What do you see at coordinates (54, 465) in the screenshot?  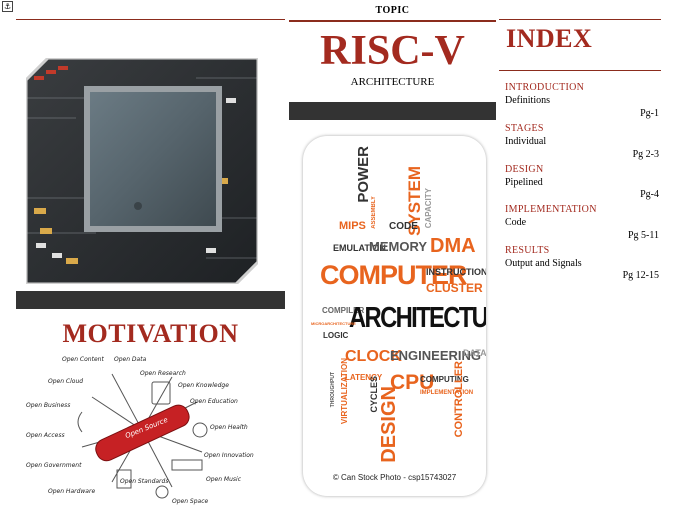 I see `label-open-government: Open Government` at bounding box center [54, 465].